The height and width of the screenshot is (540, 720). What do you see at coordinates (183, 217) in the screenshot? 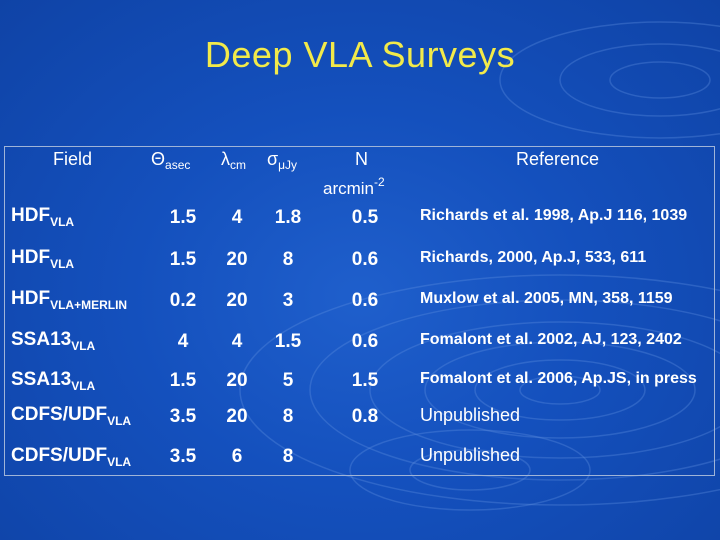
I see `row-1-theta: 1.5` at bounding box center [183, 217].